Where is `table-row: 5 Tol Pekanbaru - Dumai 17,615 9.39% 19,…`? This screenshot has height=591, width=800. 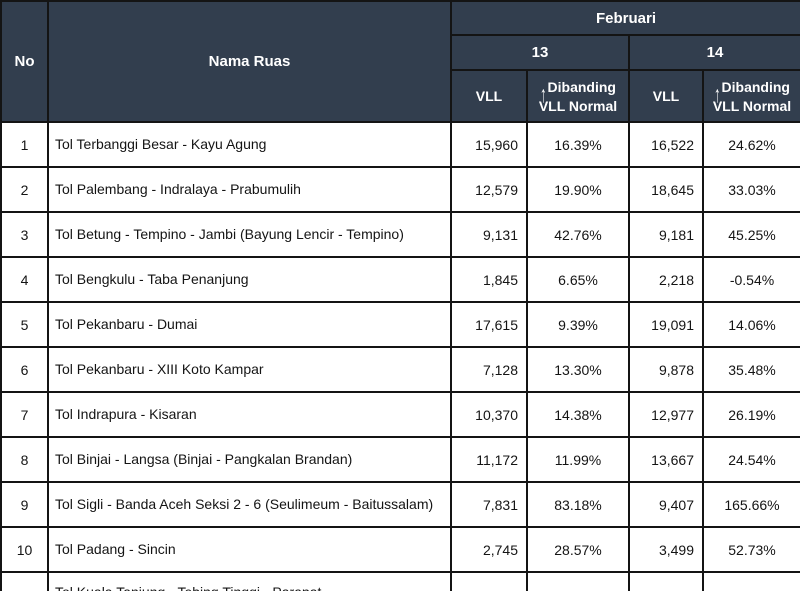 table-row: 5 Tol Pekanbaru - Dumai 17,615 9.39% 19,… is located at coordinates (400, 324).